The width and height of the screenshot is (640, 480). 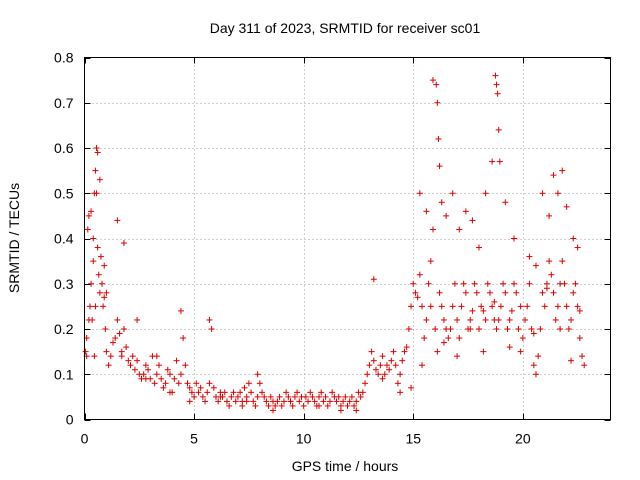 What do you see at coordinates (306, 439) in the screenshot?
I see `x-tick-labels: 0 5 10 15 20` at bounding box center [306, 439].